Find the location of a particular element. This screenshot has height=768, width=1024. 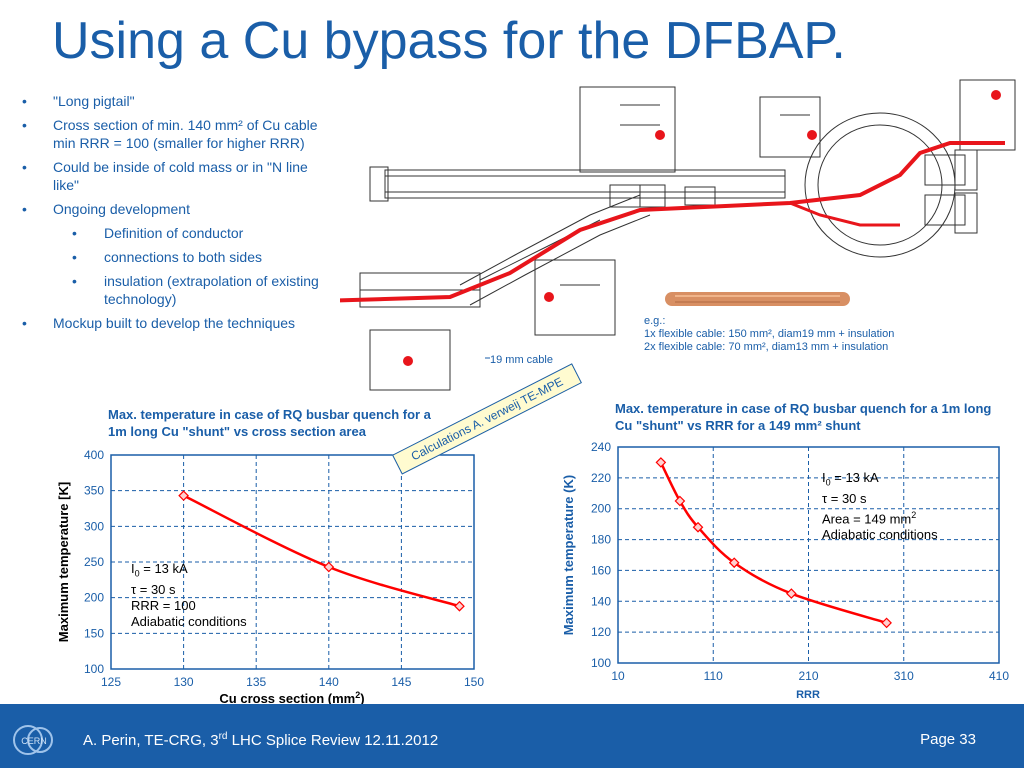

x-axis-label: RRR is located at coordinates (808, 695).